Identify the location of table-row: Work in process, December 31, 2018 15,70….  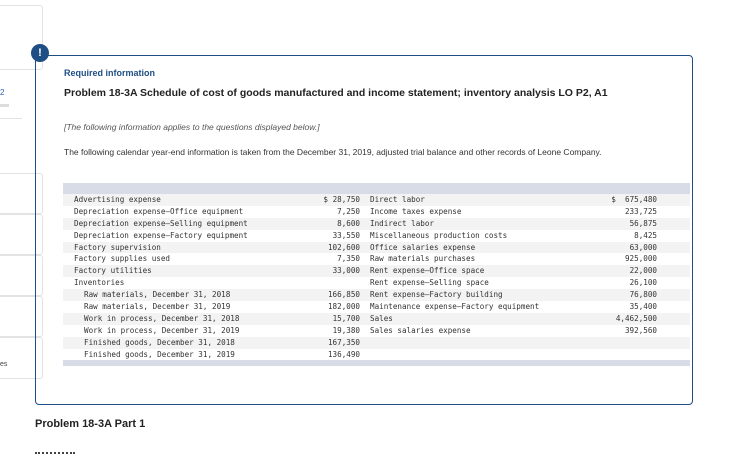
(376, 318).